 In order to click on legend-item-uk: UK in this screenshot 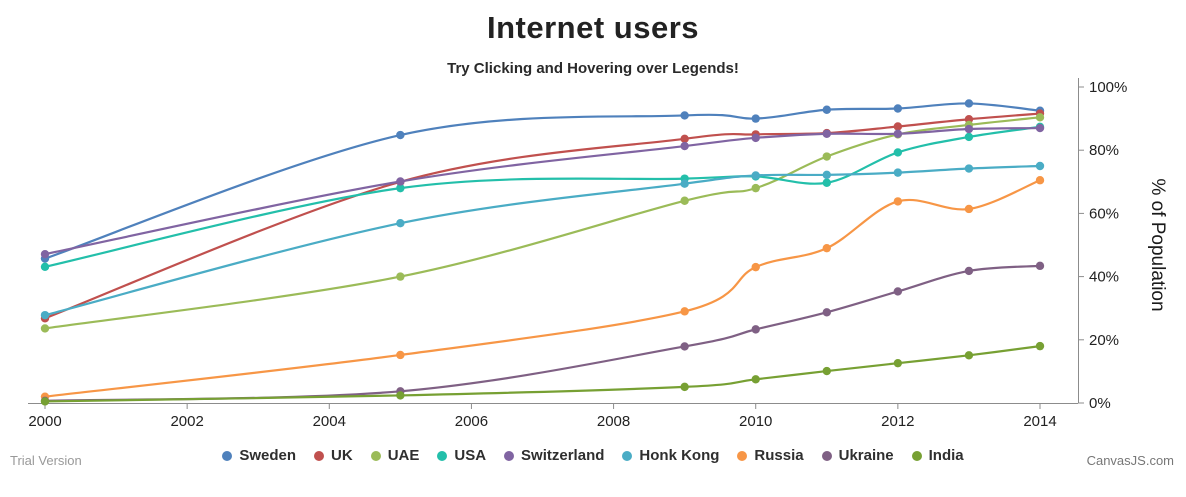, I will do `click(333, 455)`.